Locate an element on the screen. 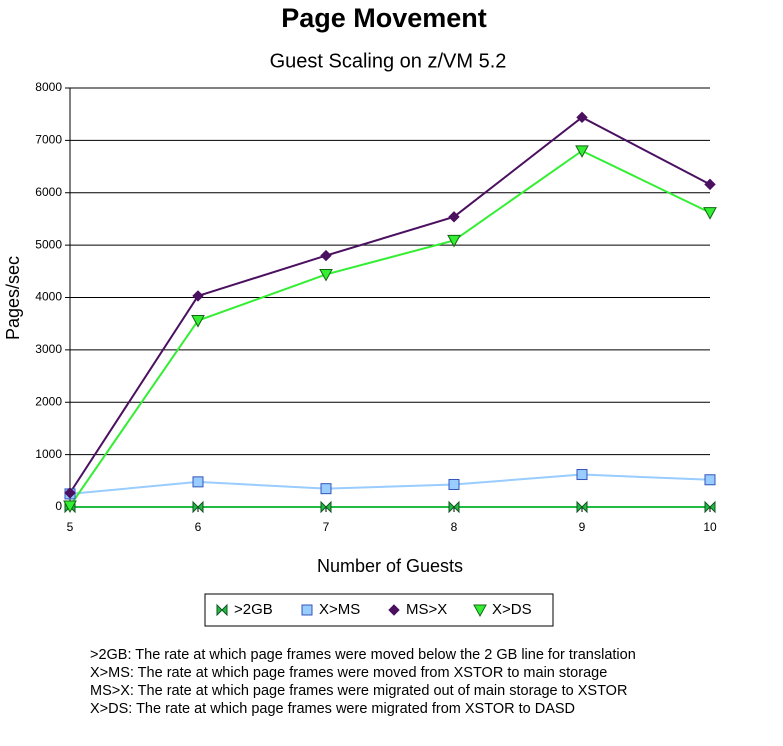 The width and height of the screenshot is (783, 746). x-tick-label: 8 is located at coordinates (454, 527).